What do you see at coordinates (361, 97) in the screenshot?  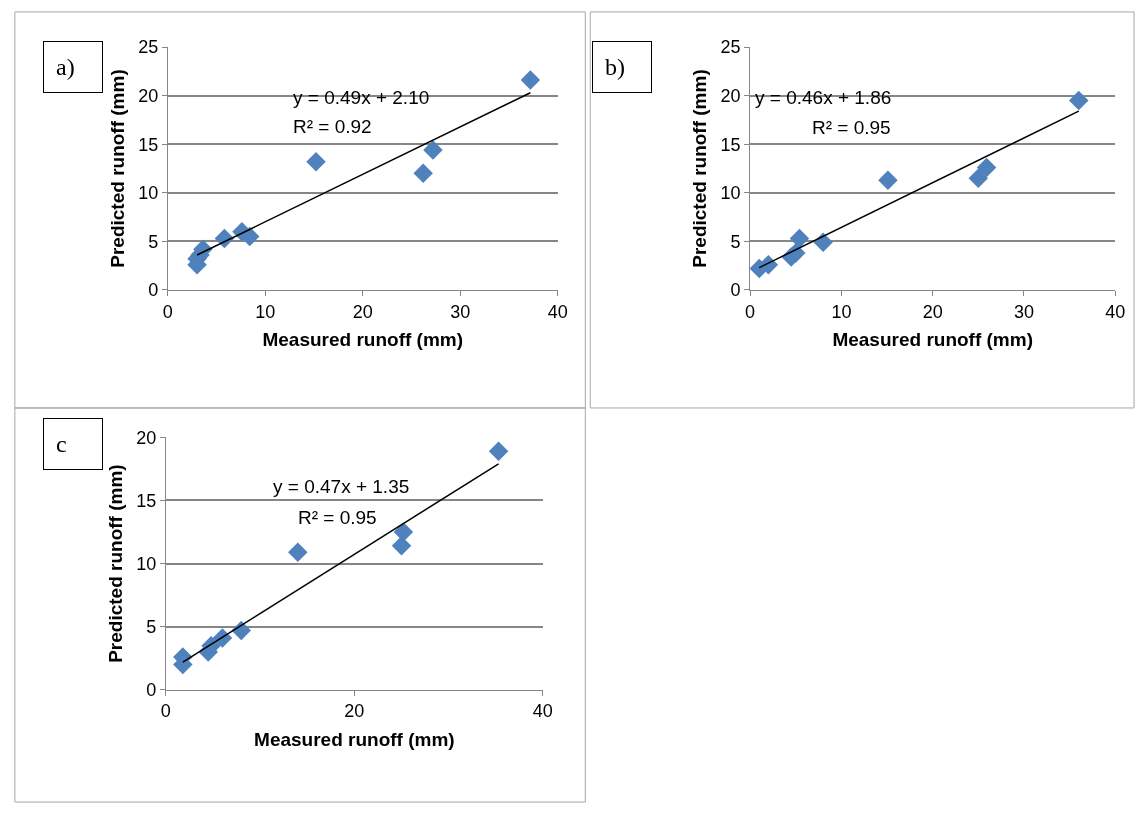 I see `annotation: y = 0.49x + 2.10` at bounding box center [361, 97].